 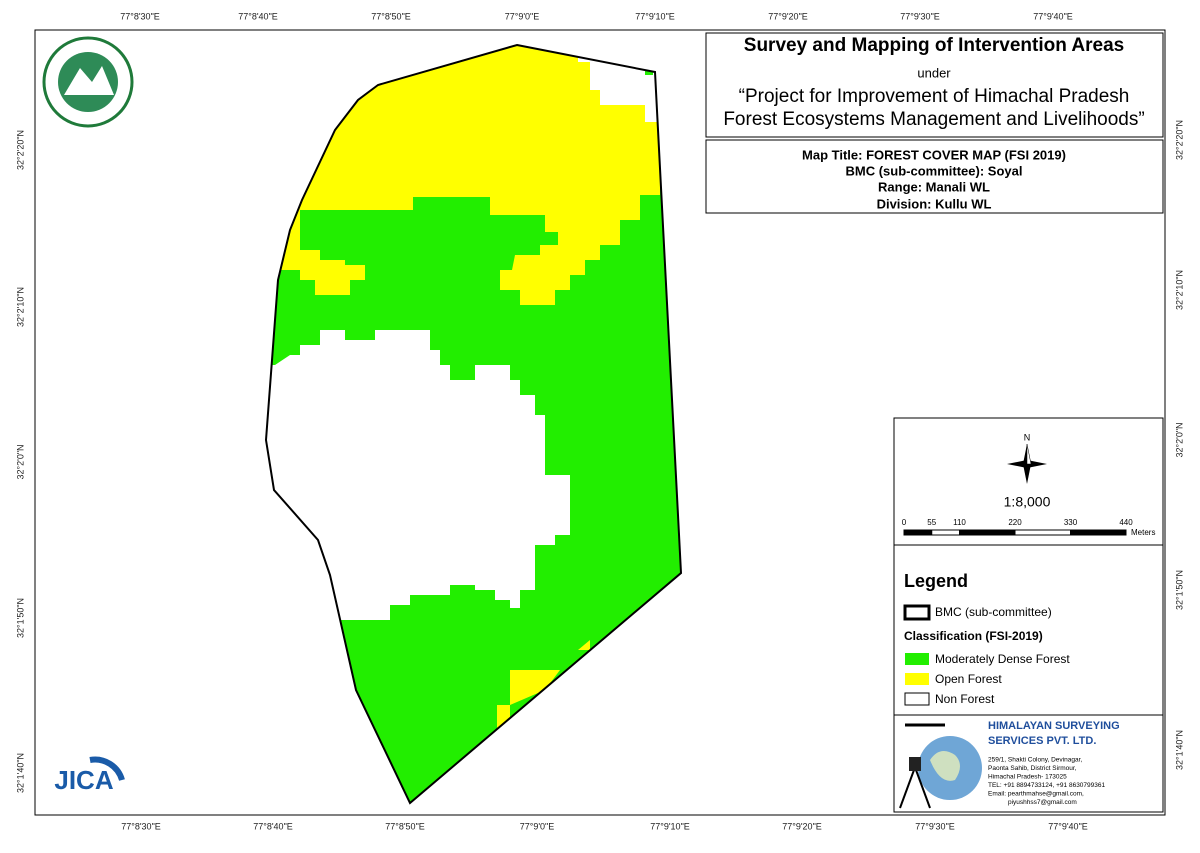 I want to click on north-arrow, so click(x=1027, y=463).